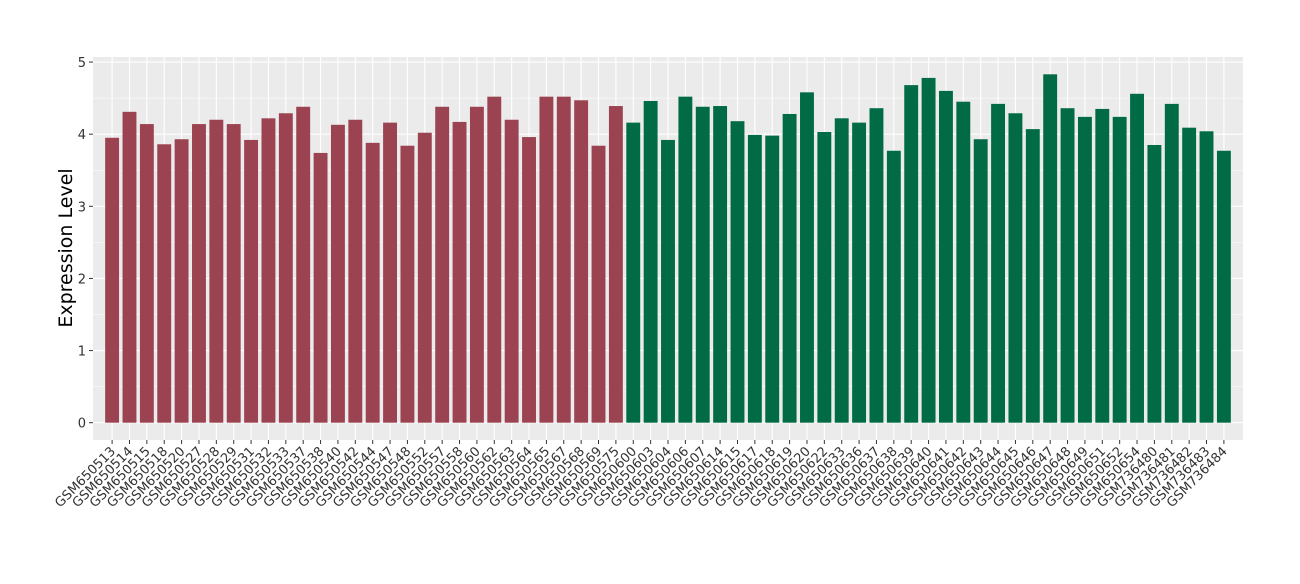  I want to click on y-tick-label: 2, so click(82, 279).